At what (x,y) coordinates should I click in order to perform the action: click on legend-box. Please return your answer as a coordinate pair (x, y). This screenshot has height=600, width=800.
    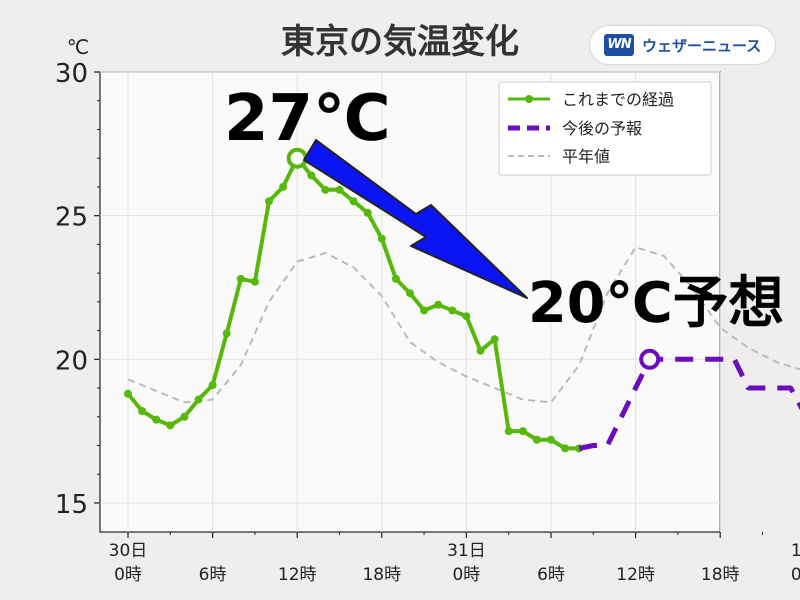
    Looking at the image, I should click on (605, 128).